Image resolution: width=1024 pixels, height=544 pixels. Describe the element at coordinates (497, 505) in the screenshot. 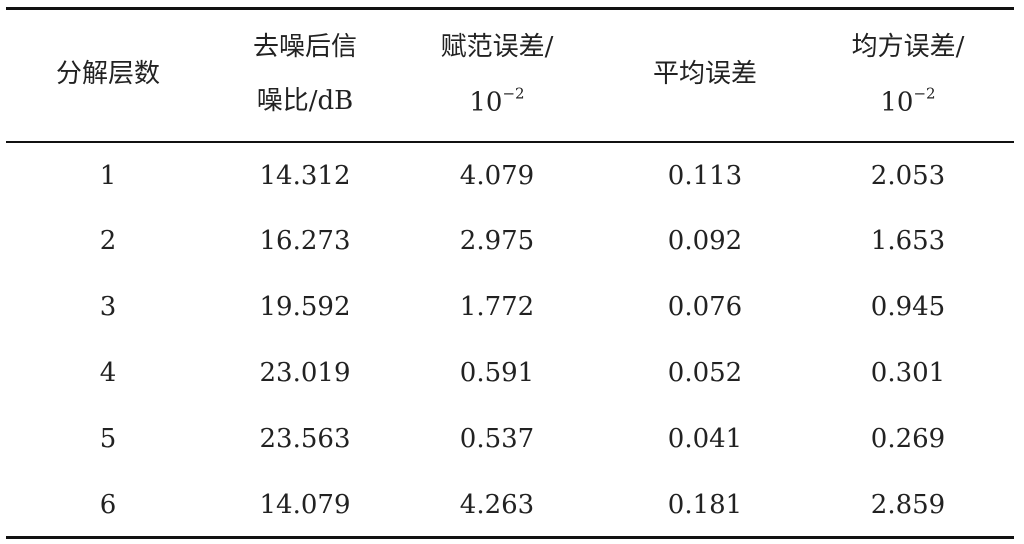

I see `table-cell: 4.263` at that location.